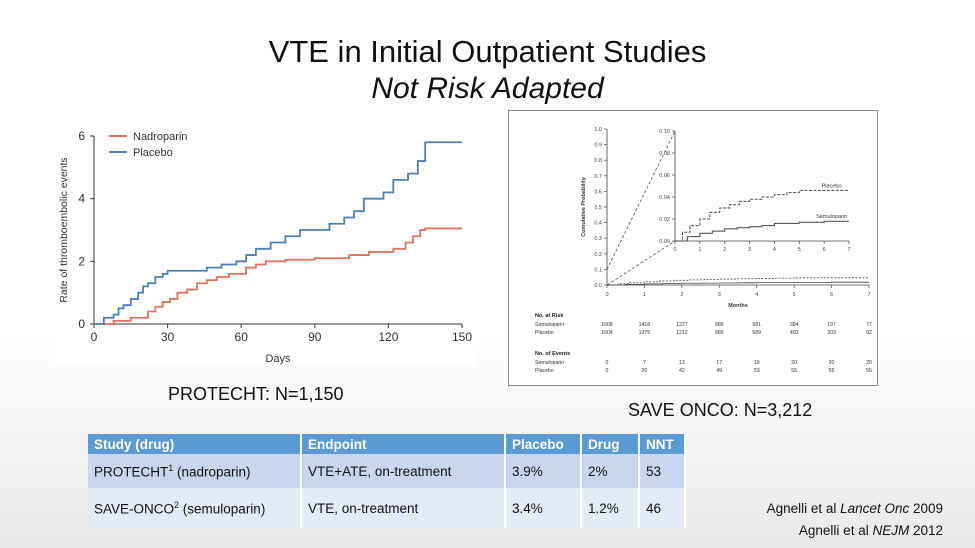 The height and width of the screenshot is (548, 975). Describe the element at coordinates (719, 325) in the screenshot. I see `at-risk-value: 986` at that location.